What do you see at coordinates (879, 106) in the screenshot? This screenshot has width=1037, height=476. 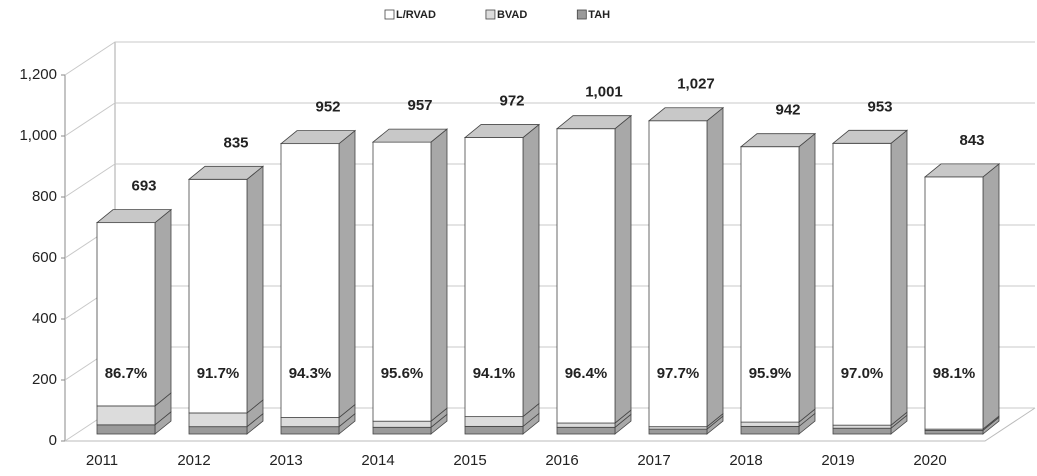 I see `total-label: 953` at bounding box center [879, 106].